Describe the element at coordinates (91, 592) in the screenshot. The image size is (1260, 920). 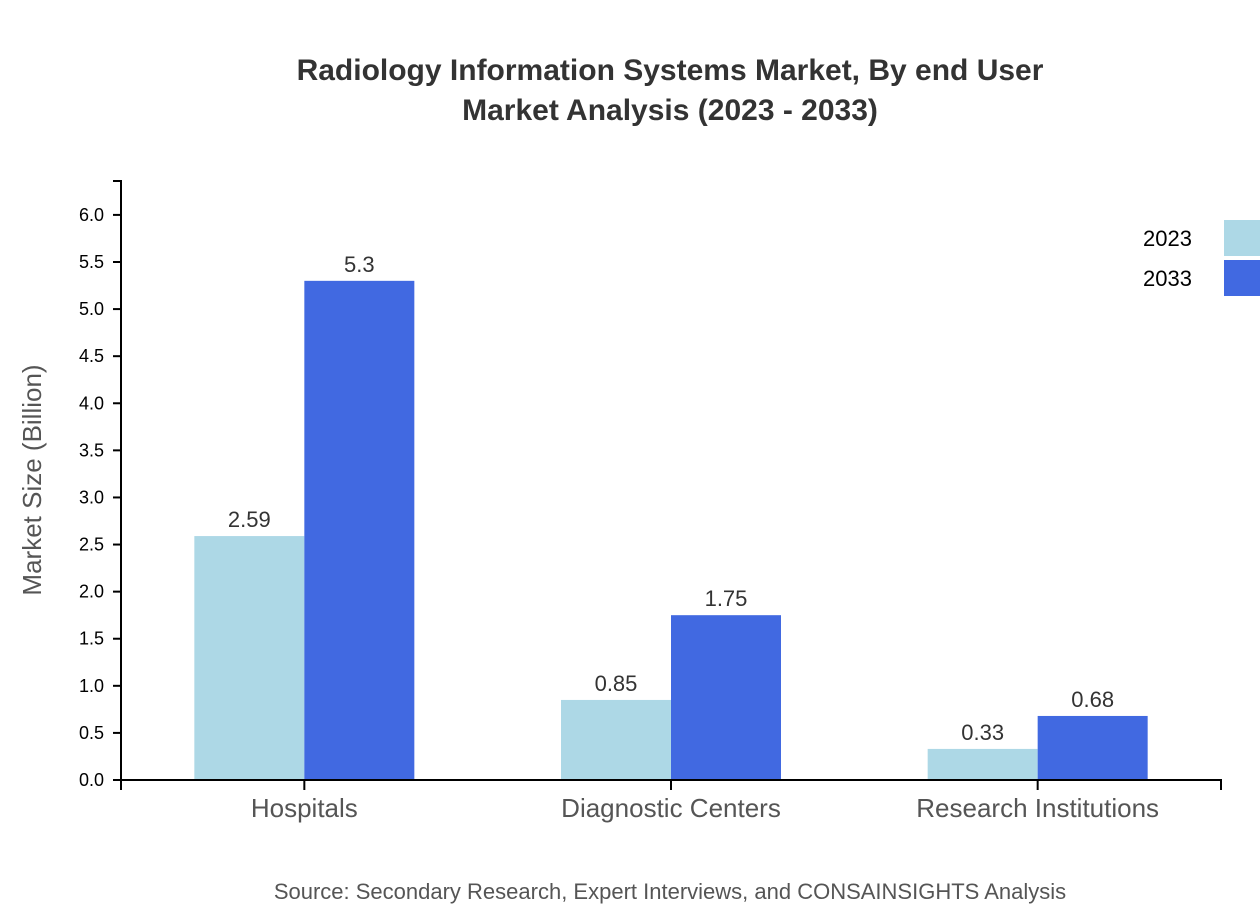
I see `y-tick-label: 2.0` at that location.